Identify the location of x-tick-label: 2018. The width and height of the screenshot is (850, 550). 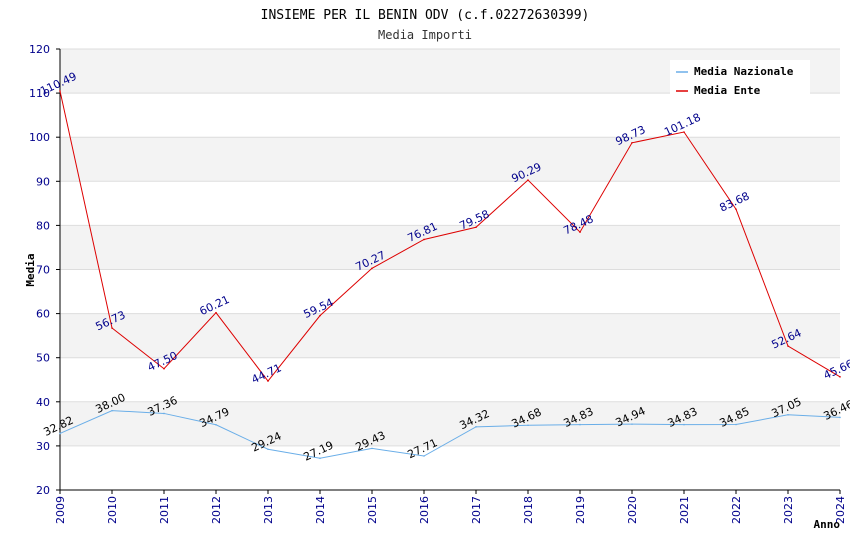
(528, 510).